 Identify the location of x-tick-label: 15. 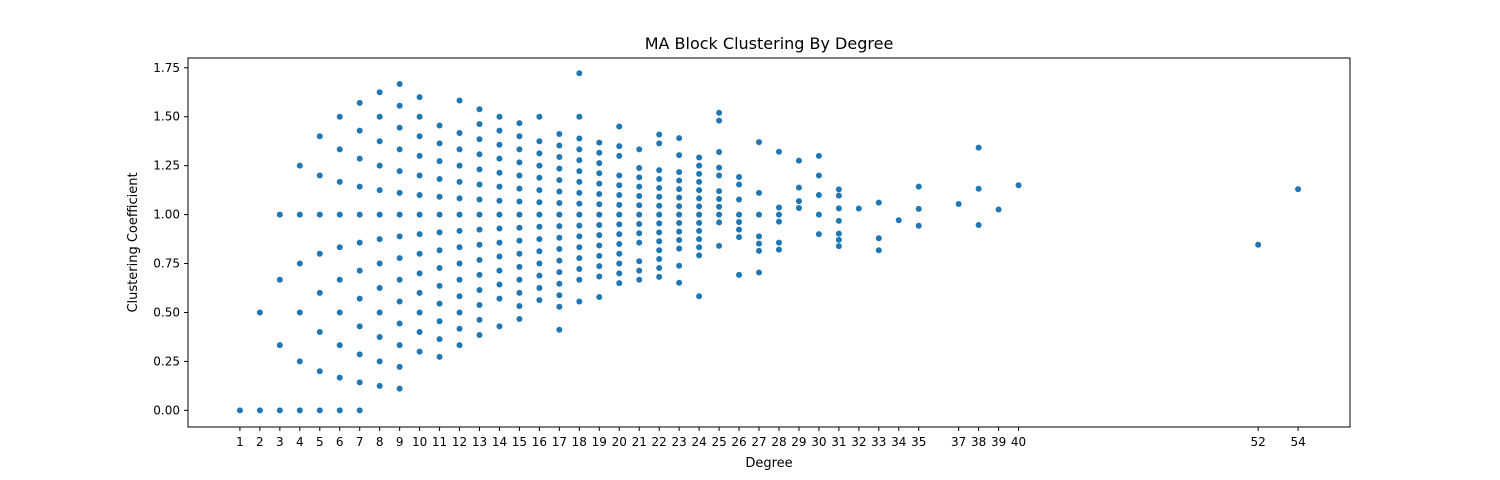
(519, 442).